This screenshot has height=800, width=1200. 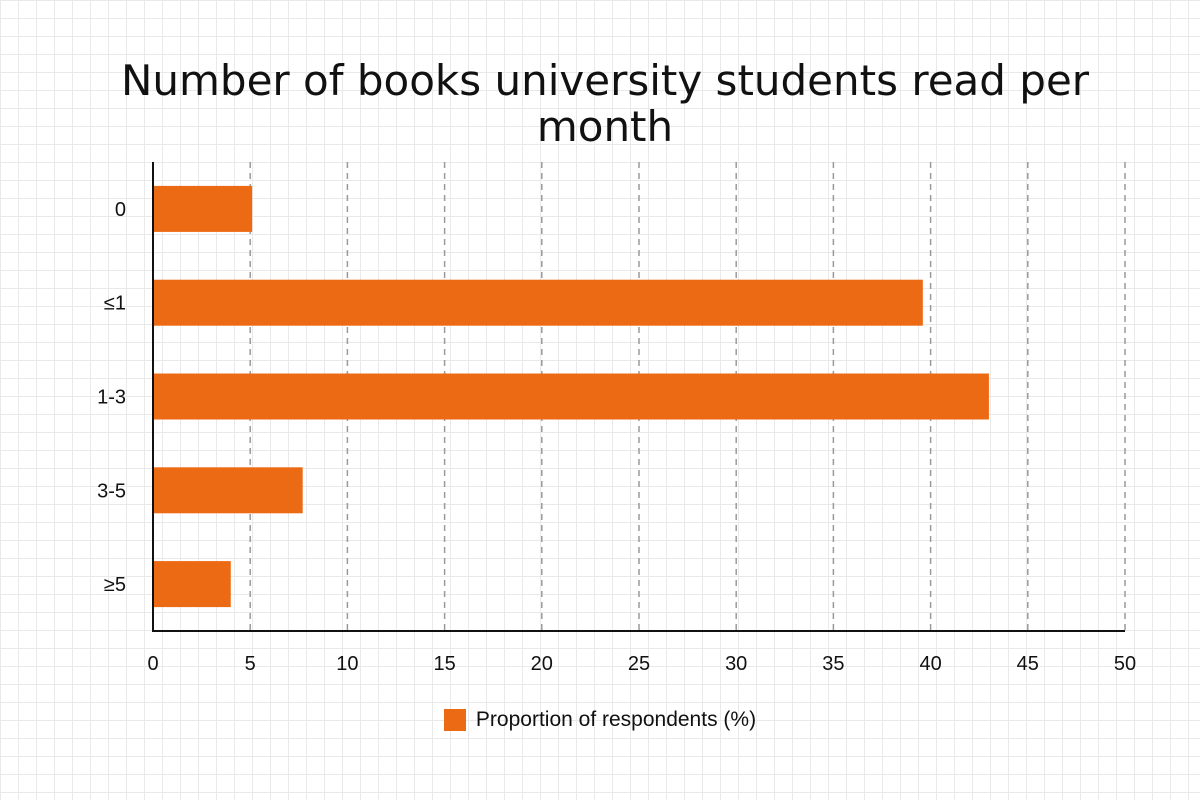 I want to click on x-tick-label: 30, so click(x=736, y=664).